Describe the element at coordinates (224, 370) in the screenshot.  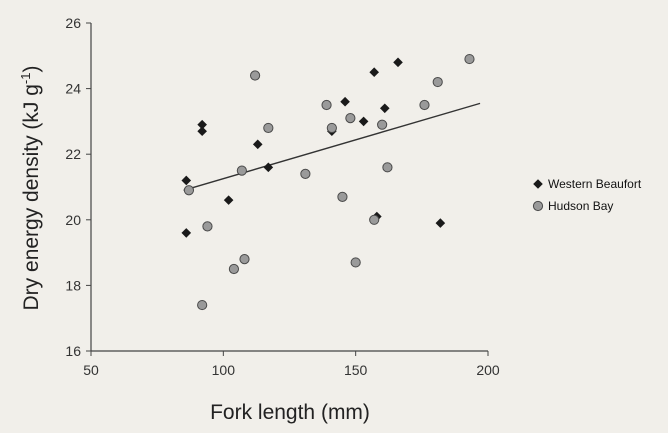
I see `x-tick-label: 100` at that location.